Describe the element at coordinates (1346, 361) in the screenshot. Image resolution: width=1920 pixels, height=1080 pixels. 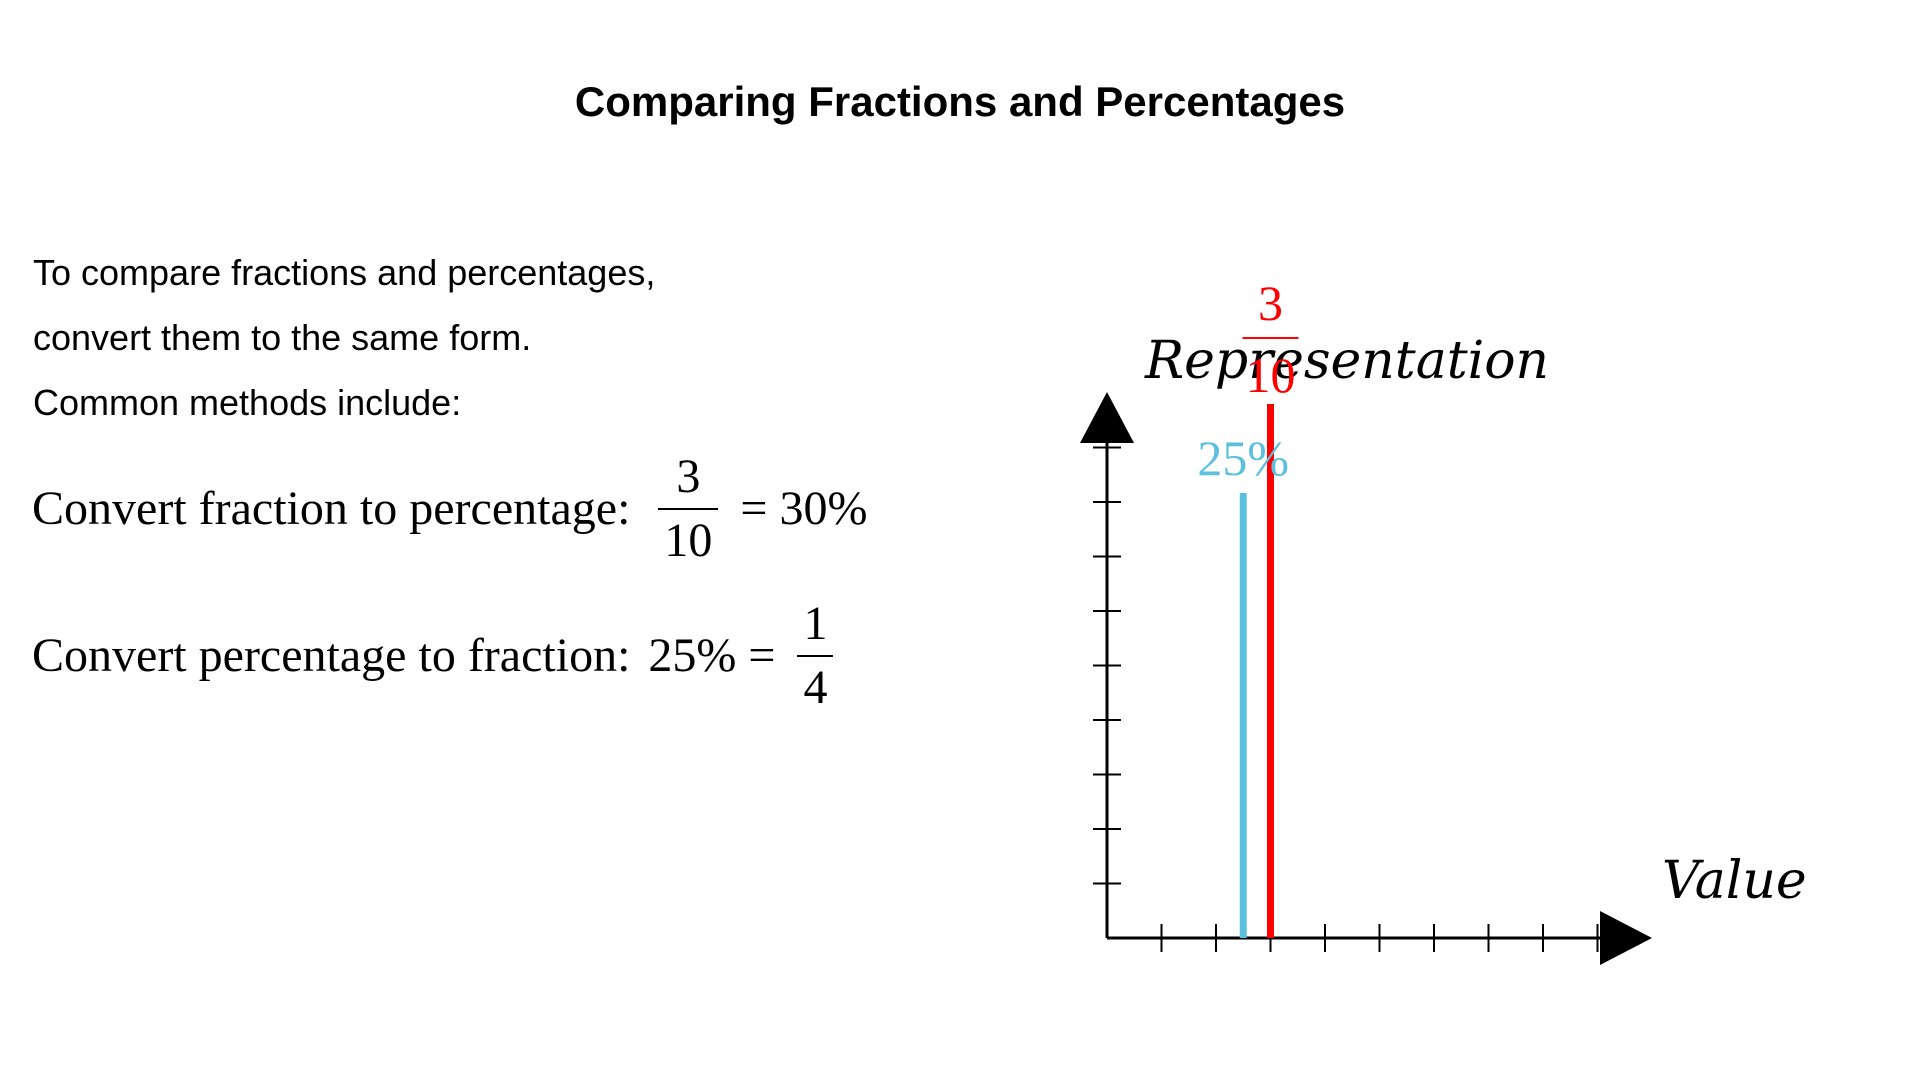
I see `y-axis-label: Representation` at that location.